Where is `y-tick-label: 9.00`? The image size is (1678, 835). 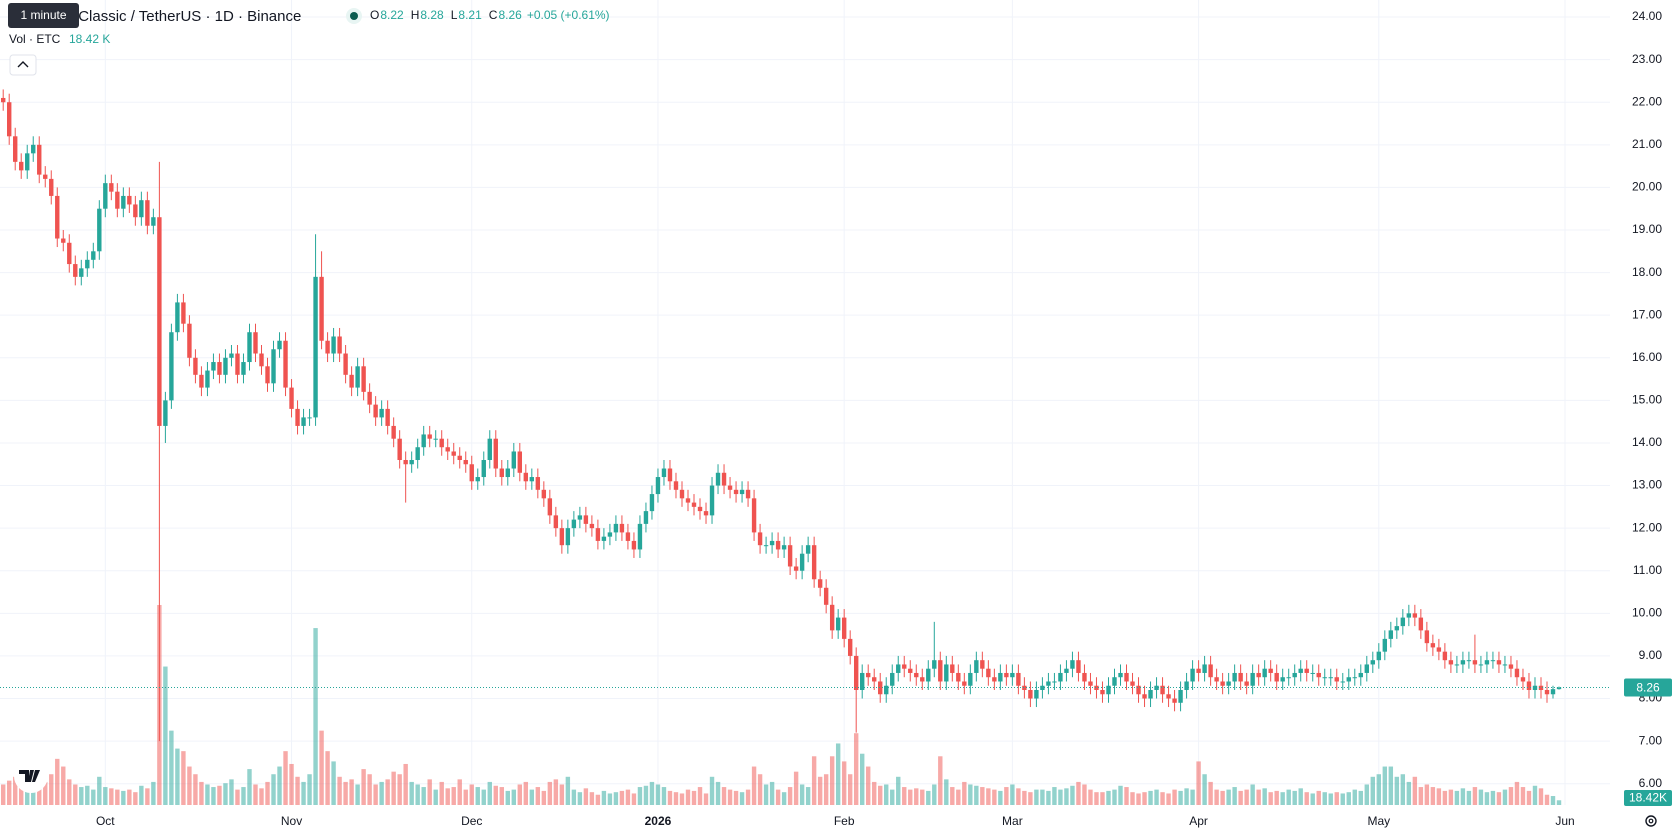
y-tick-label: 9.00 is located at coordinates (1651, 655).